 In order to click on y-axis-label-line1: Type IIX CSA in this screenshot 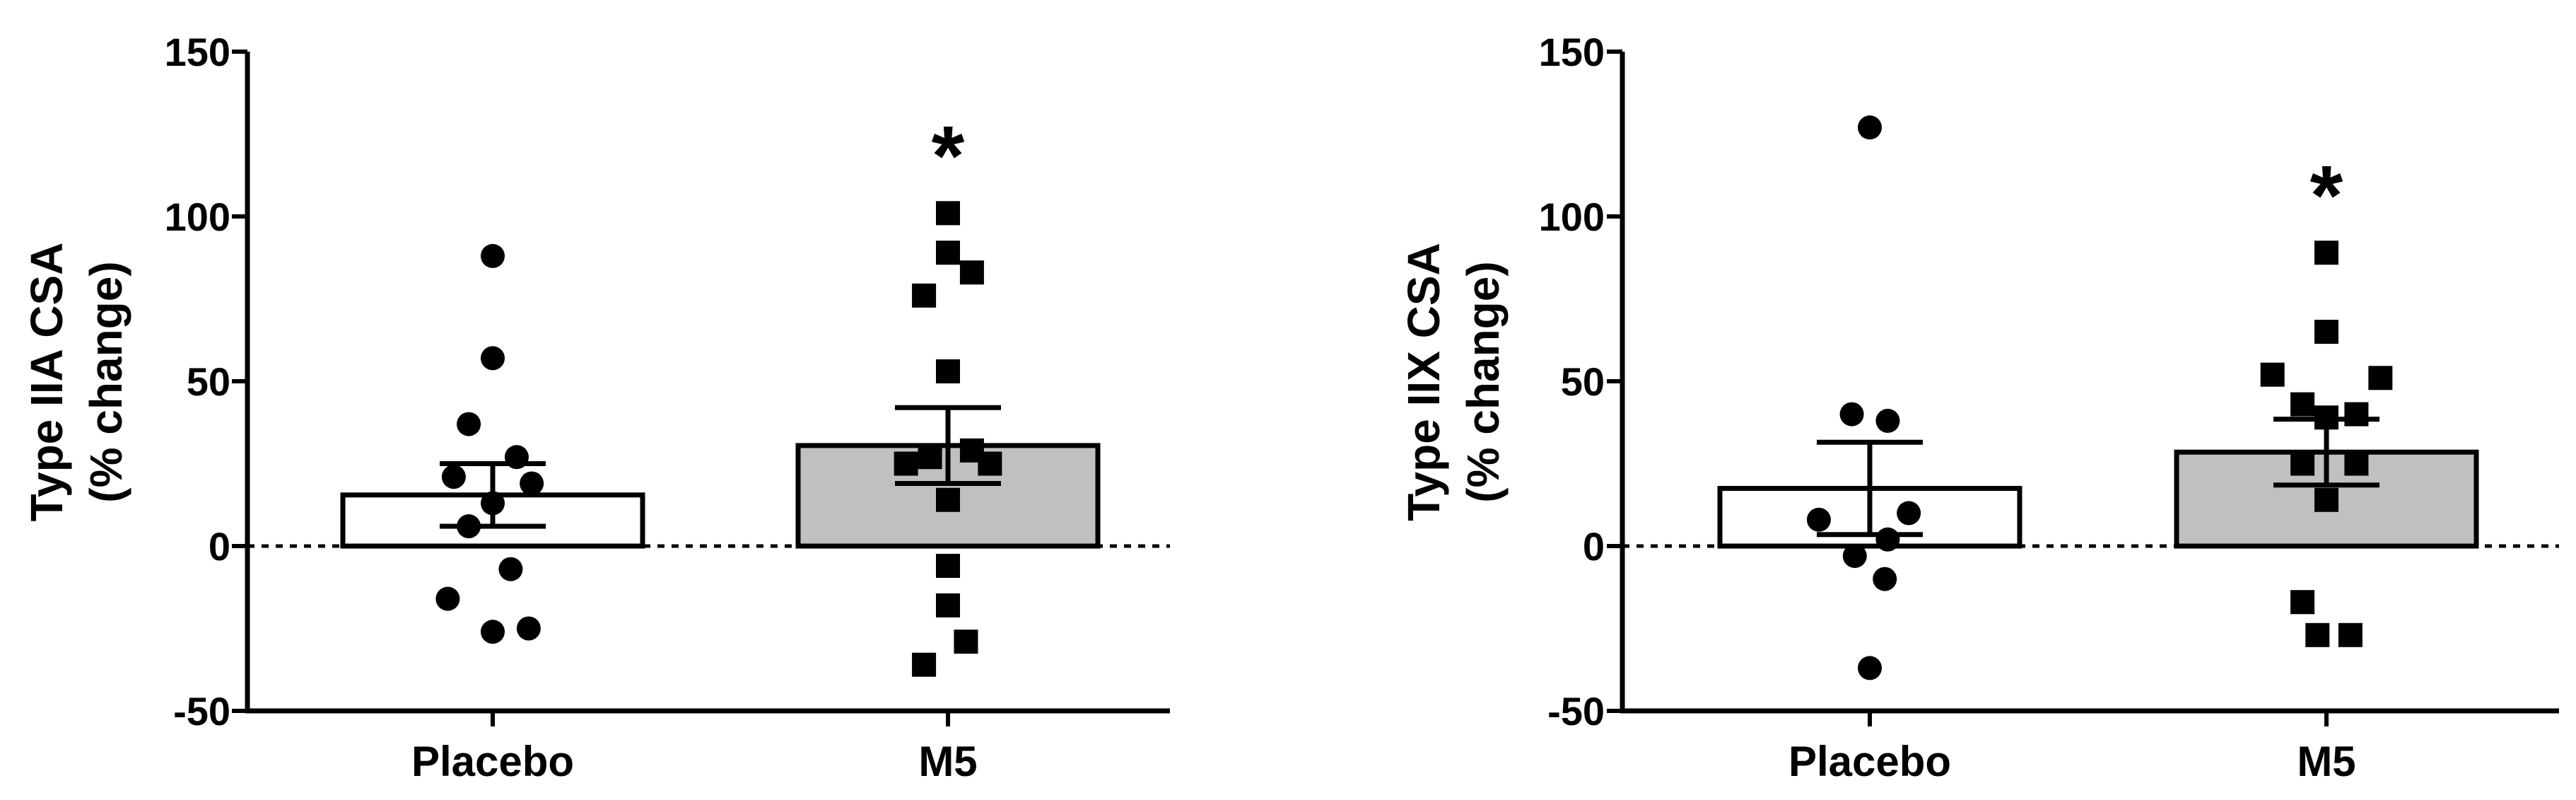, I will do `click(1423, 382)`.